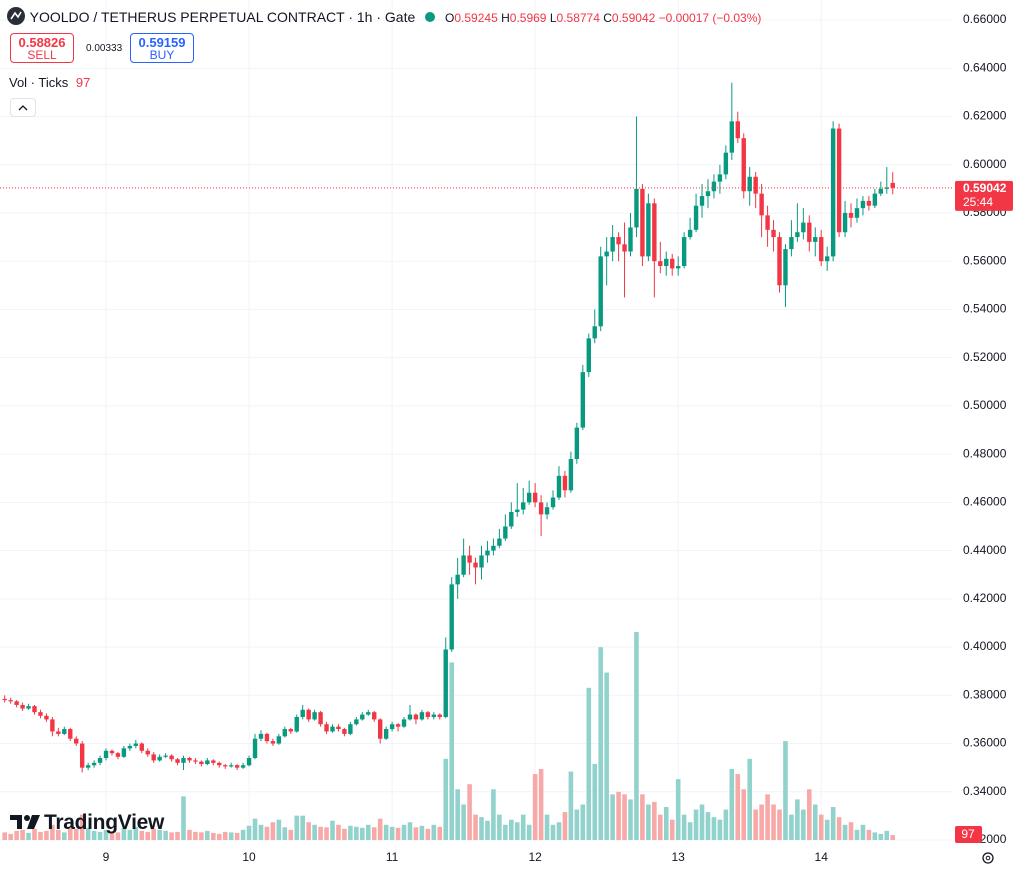 The height and width of the screenshot is (872, 1018). What do you see at coordinates (42, 48) in the screenshot?
I see `sell-button: 0.58826 SELL` at bounding box center [42, 48].